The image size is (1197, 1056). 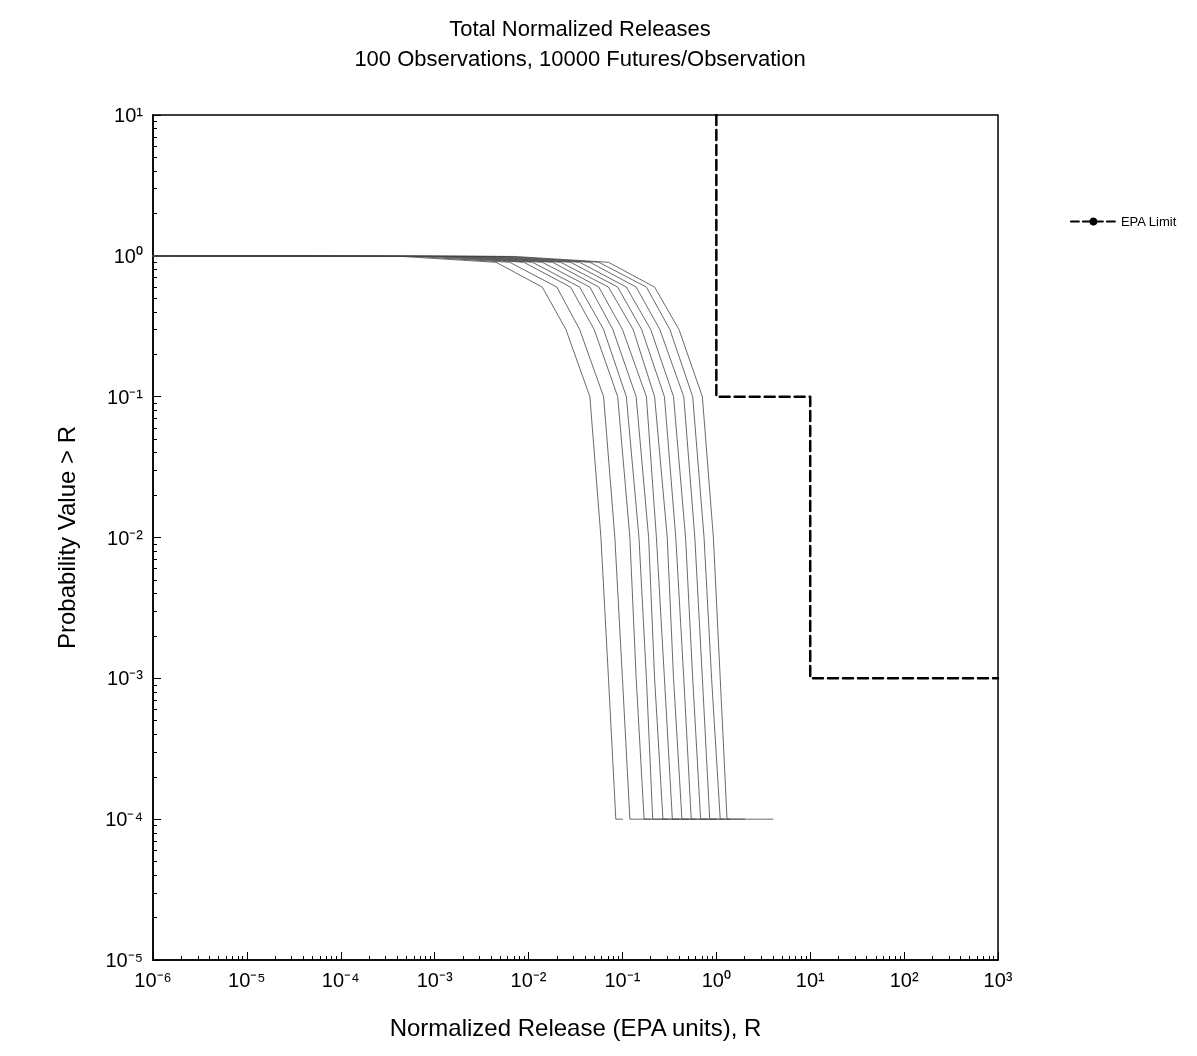 What do you see at coordinates (124, 960) in the screenshot?
I see `y-tick-label: 10⁻⁵` at bounding box center [124, 960].